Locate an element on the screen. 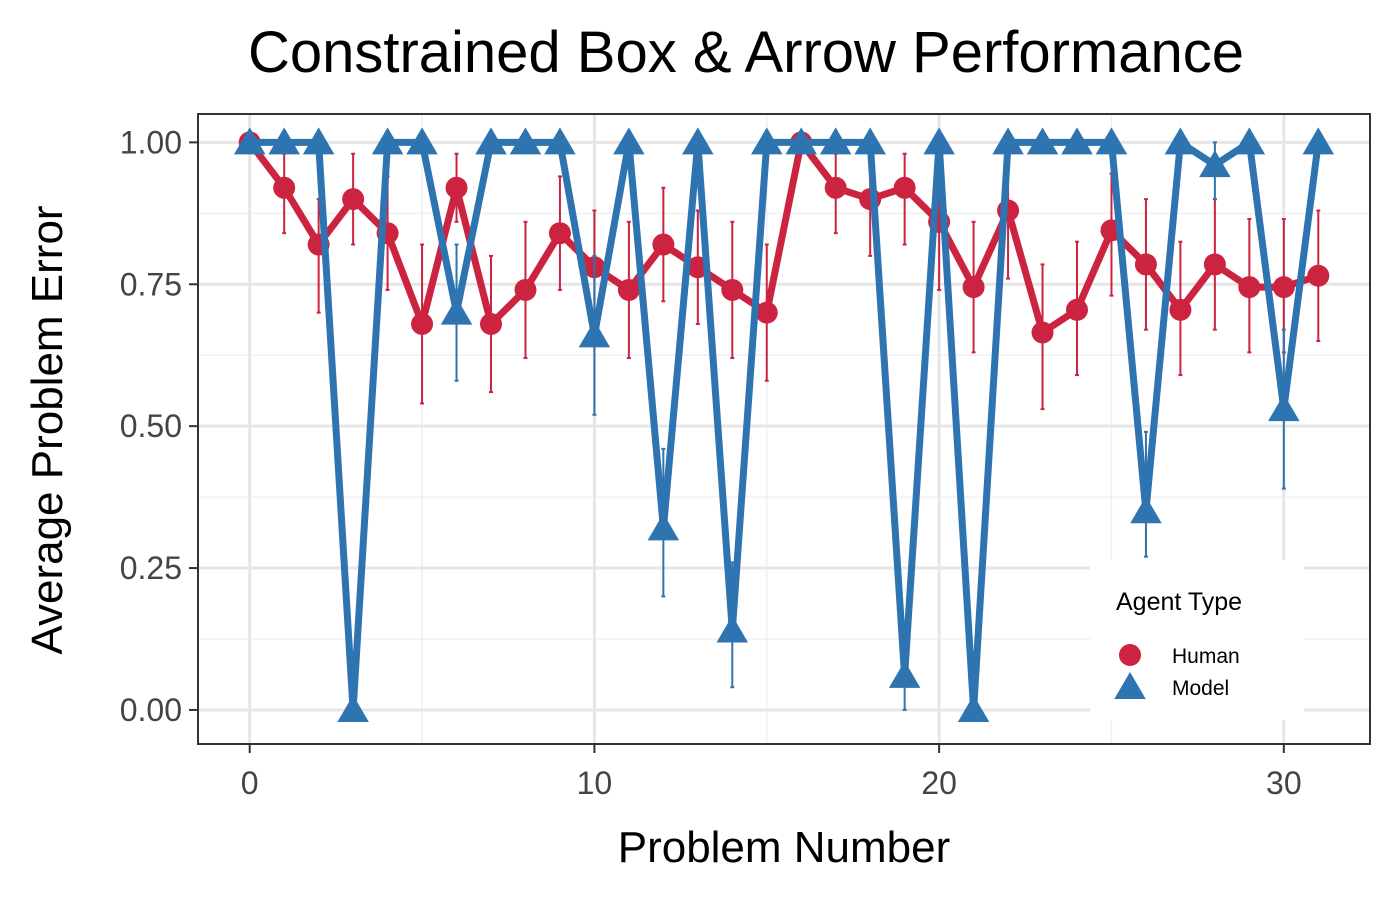 This screenshot has height=900, width=1400. y-tick-label: 0.25 is located at coordinates (151, 568).